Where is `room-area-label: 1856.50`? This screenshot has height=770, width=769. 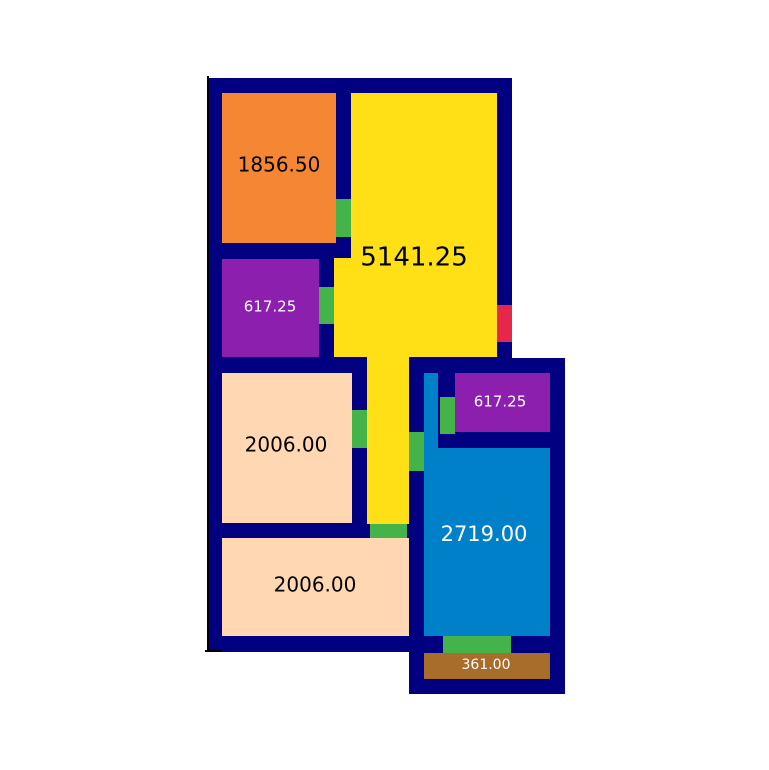 room-area-label: 1856.50 is located at coordinates (279, 165).